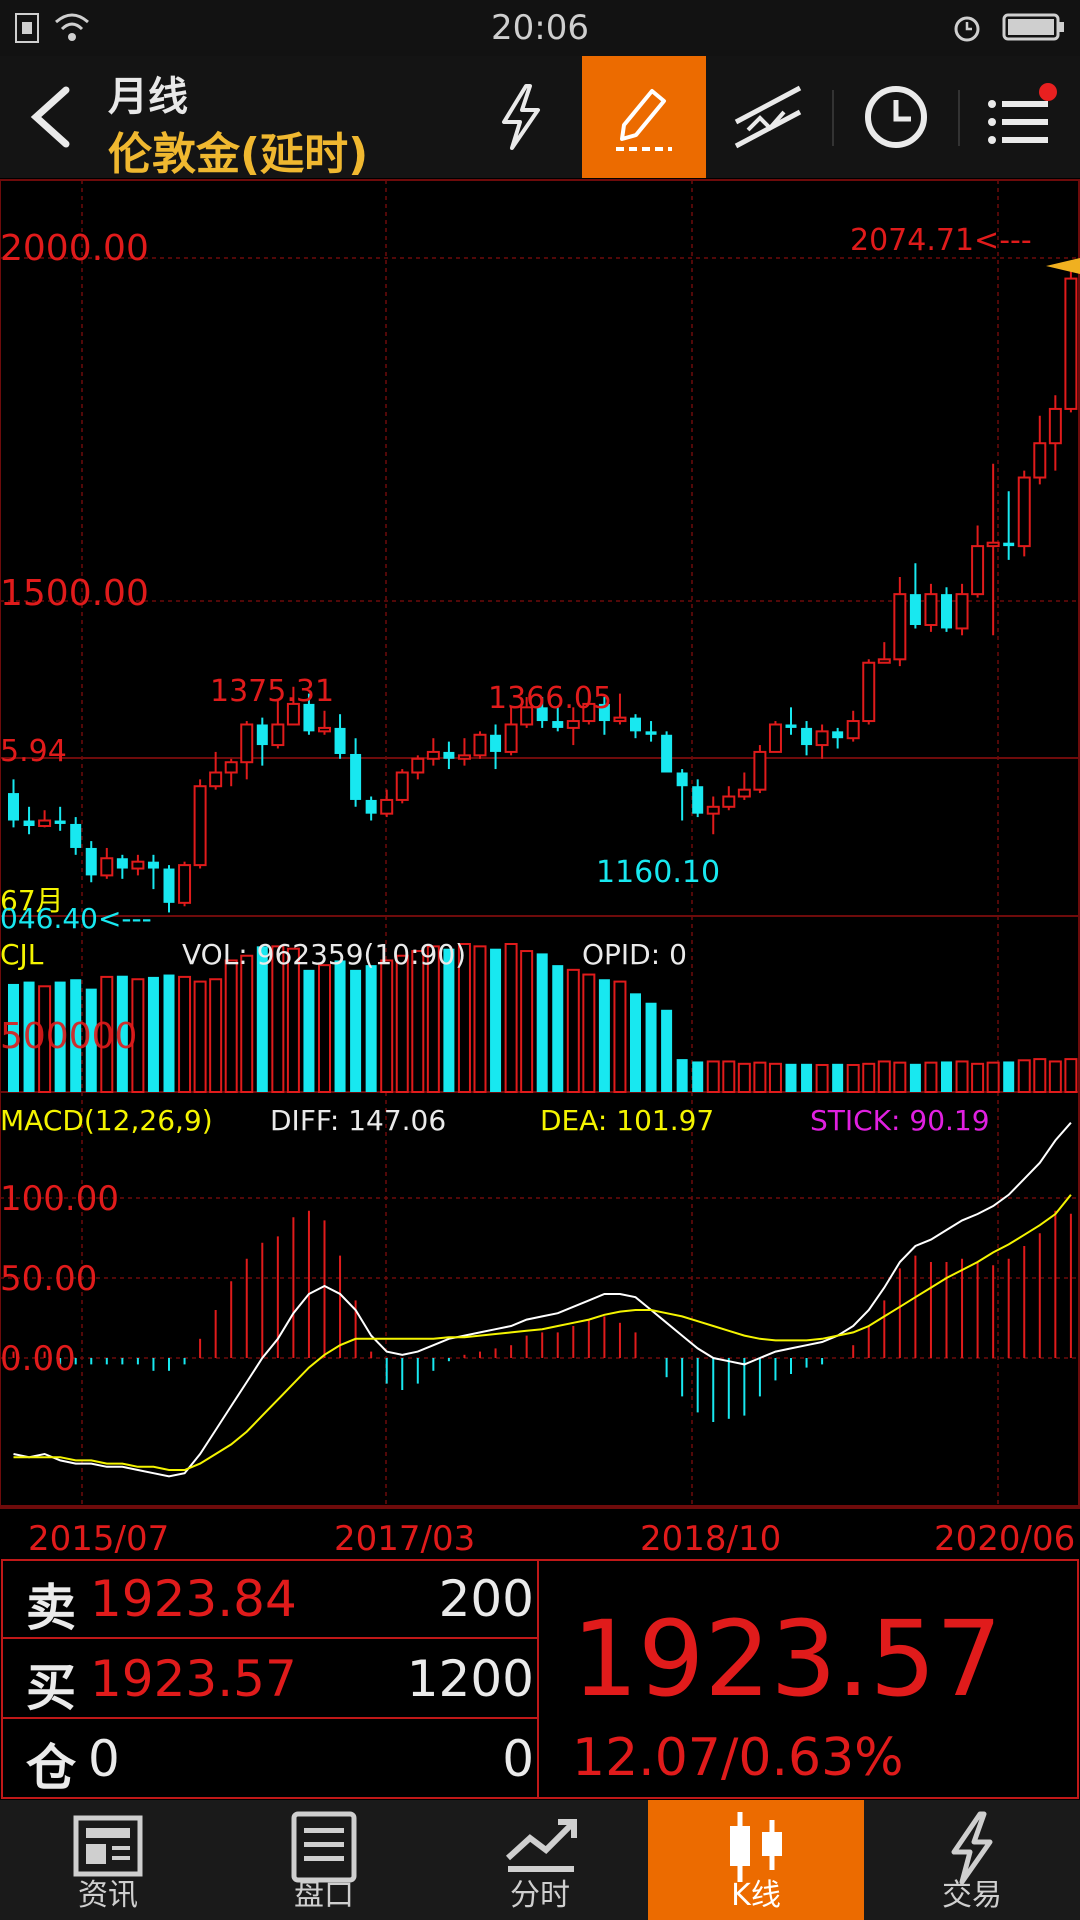 The height and width of the screenshot is (1920, 1080). I want to click on news-icon, so click(108, 1846).